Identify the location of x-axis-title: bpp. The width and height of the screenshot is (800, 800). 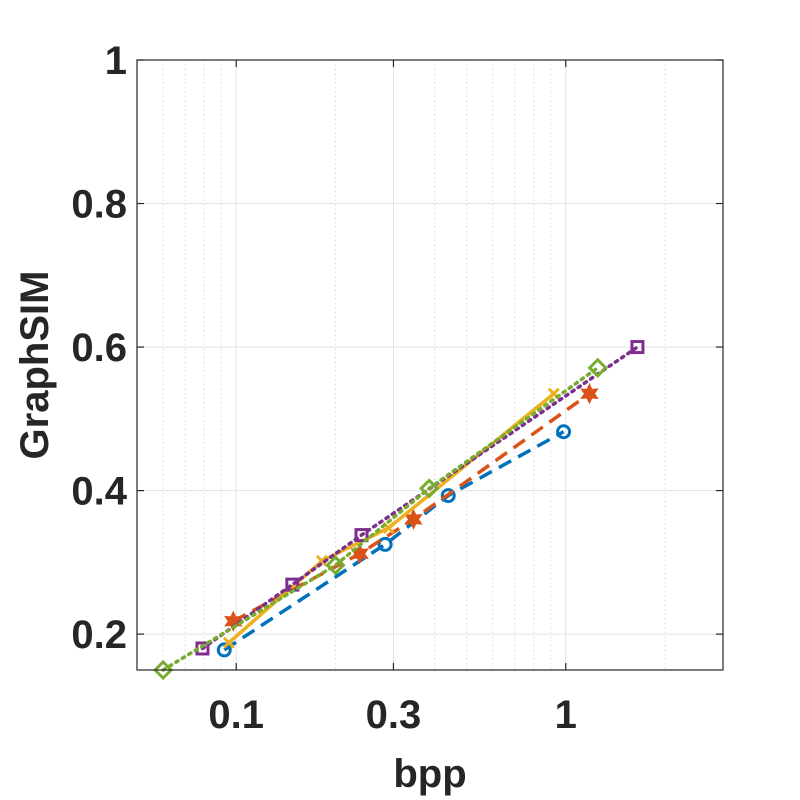
(429, 774).